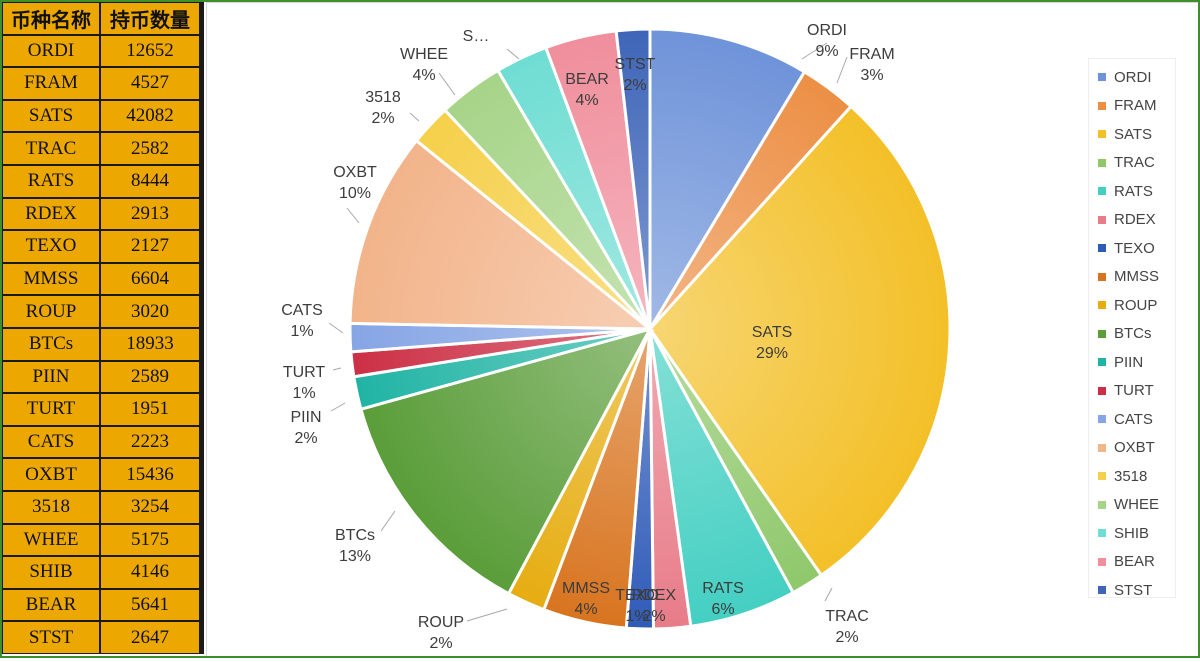  I want to click on data-label-name: RDEX, so click(654, 595).